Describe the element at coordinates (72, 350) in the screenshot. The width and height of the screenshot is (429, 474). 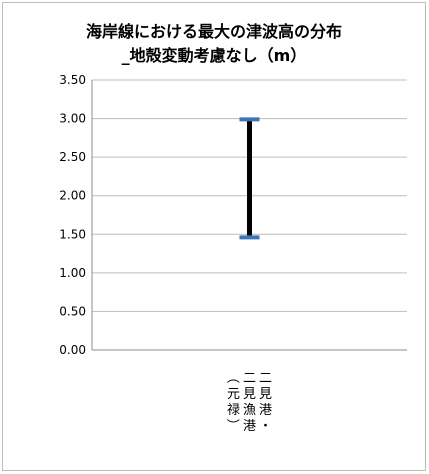
I see `y-tick-label: 0.00` at that location.